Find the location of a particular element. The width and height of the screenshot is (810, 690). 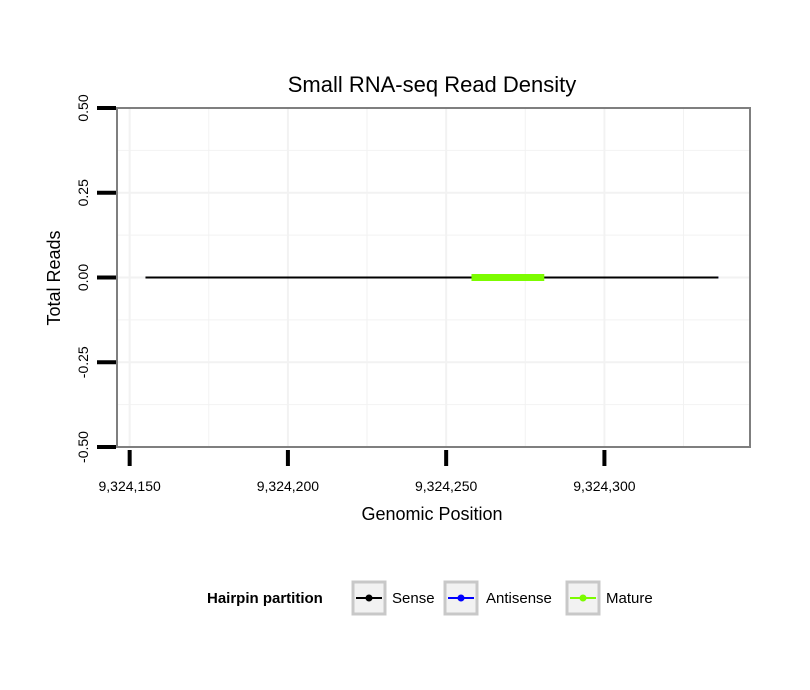

legend-label: Antisense is located at coordinates (519, 598).